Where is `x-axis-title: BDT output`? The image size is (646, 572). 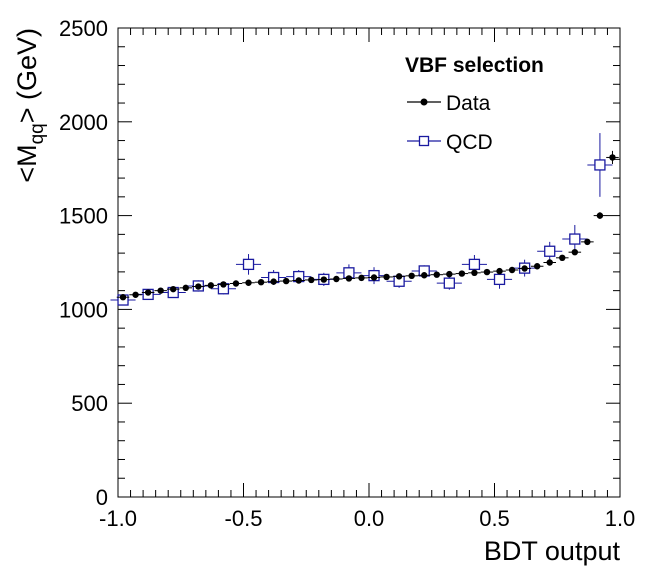
x-axis-title: BDT output is located at coordinates (552, 551).